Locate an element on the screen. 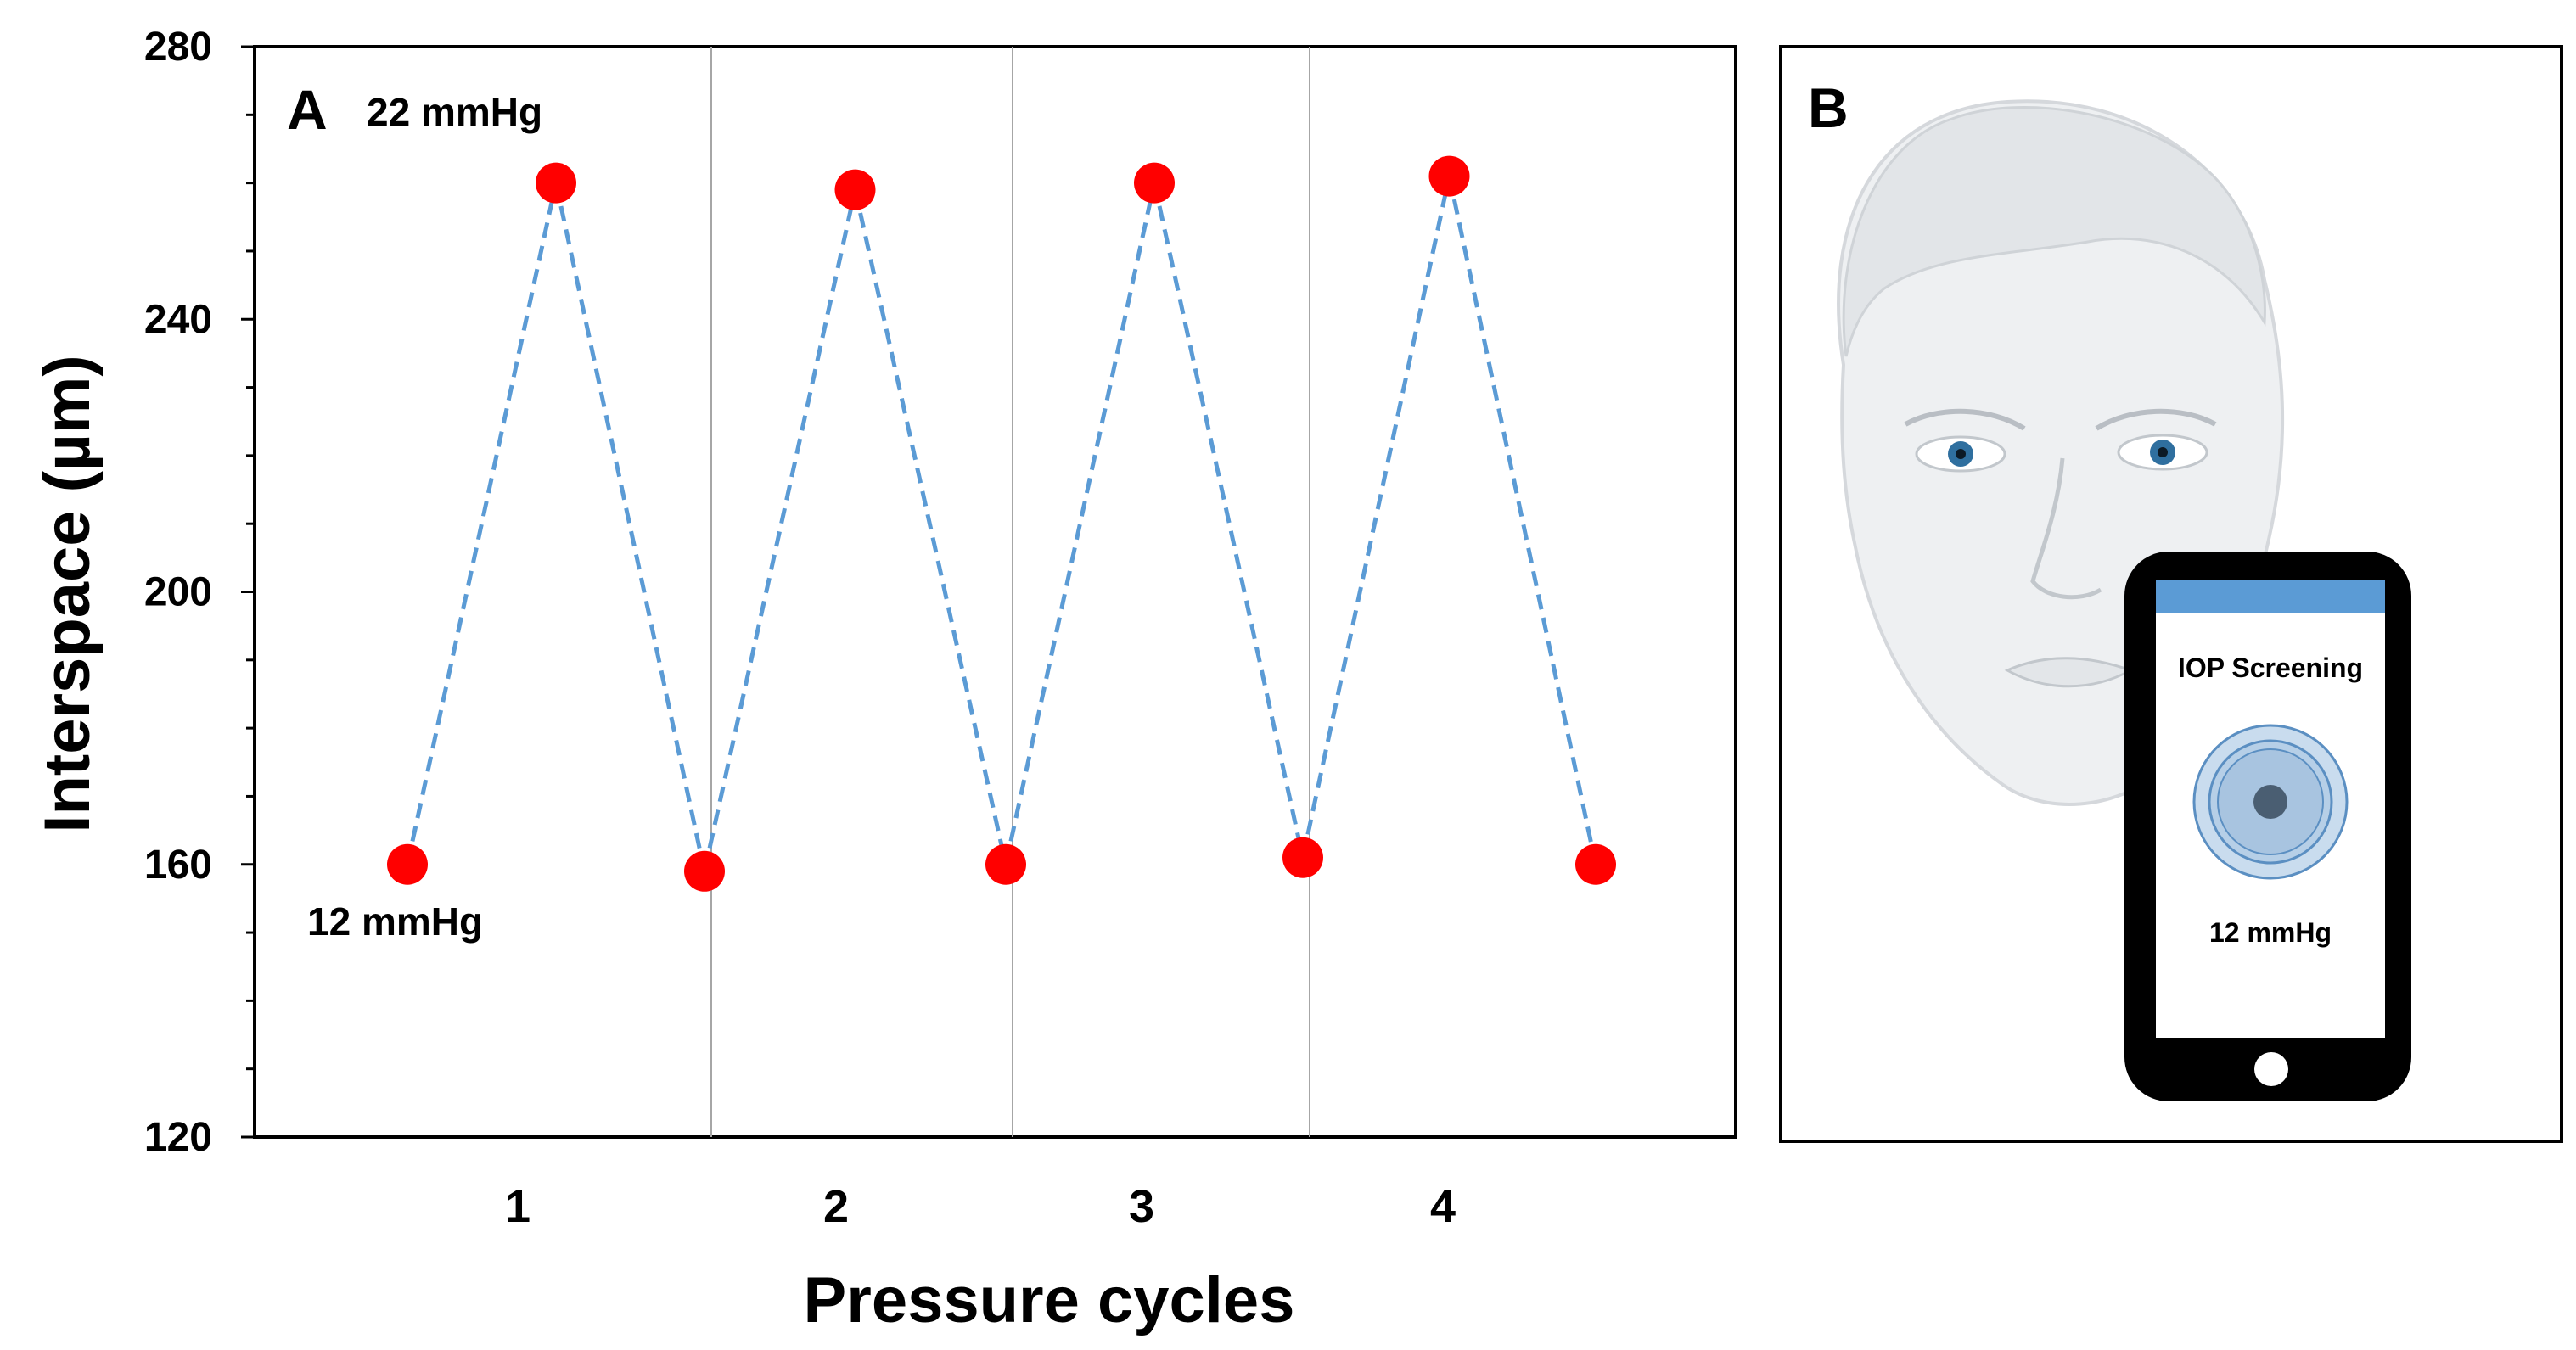  panel-a-label: A is located at coordinates (307, 109).